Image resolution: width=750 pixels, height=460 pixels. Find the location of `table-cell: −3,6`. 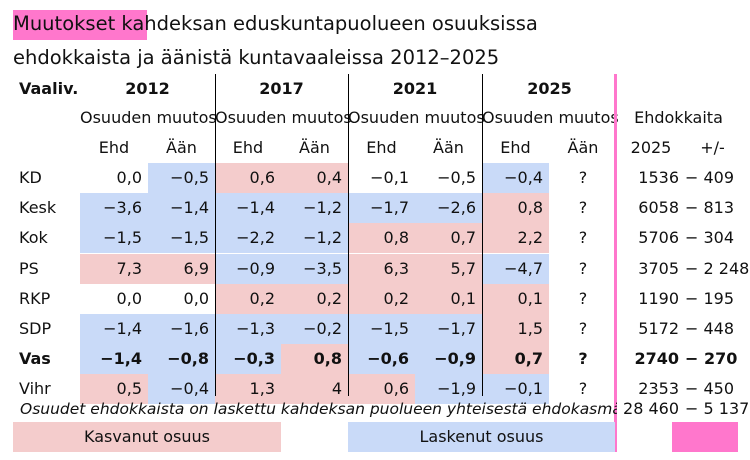

table-cell: −3,6 is located at coordinates (114, 208).